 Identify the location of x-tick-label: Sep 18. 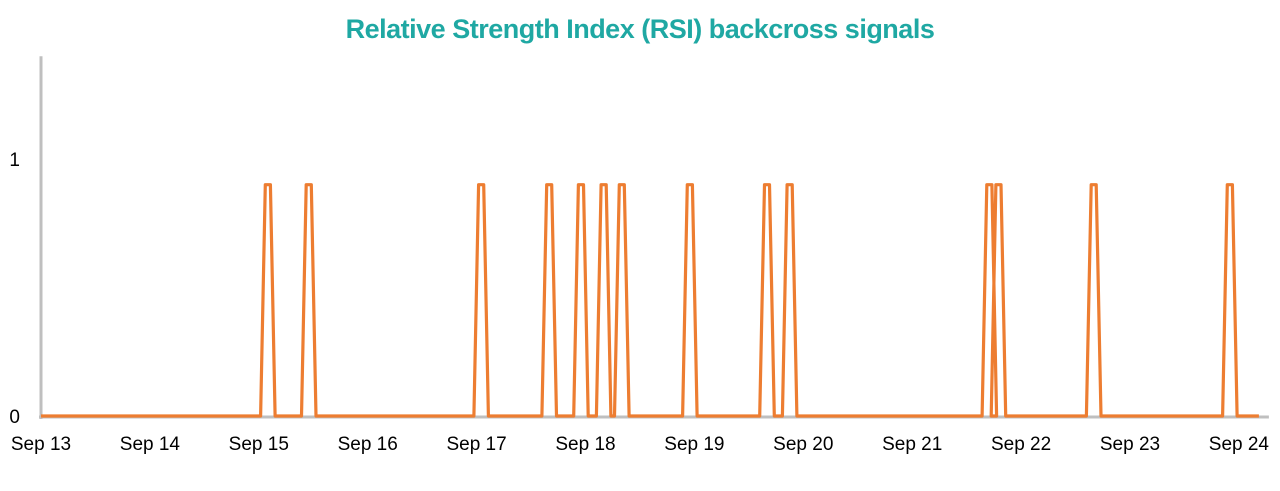
(585, 444).